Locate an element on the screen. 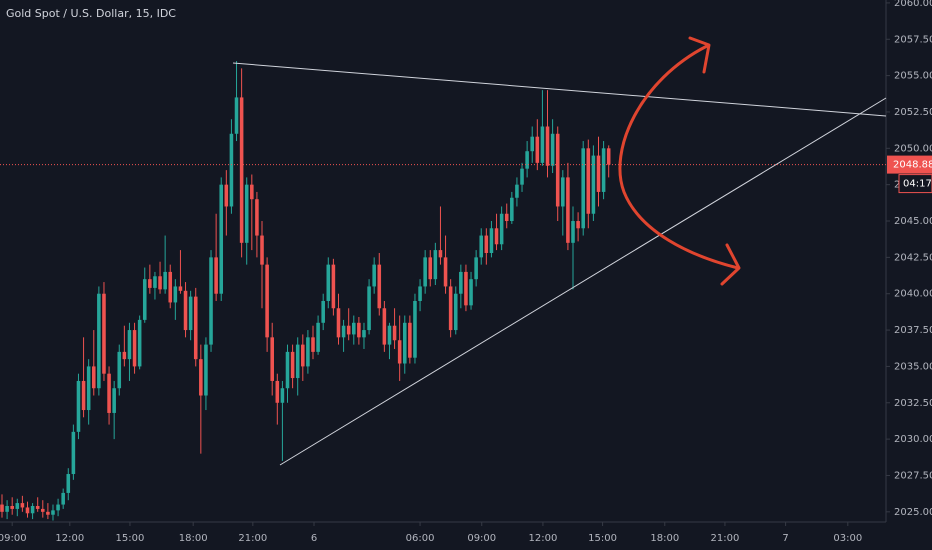 Image resolution: width=932 pixels, height=550 pixels. x-tick-label: 06:00 is located at coordinates (420, 538).